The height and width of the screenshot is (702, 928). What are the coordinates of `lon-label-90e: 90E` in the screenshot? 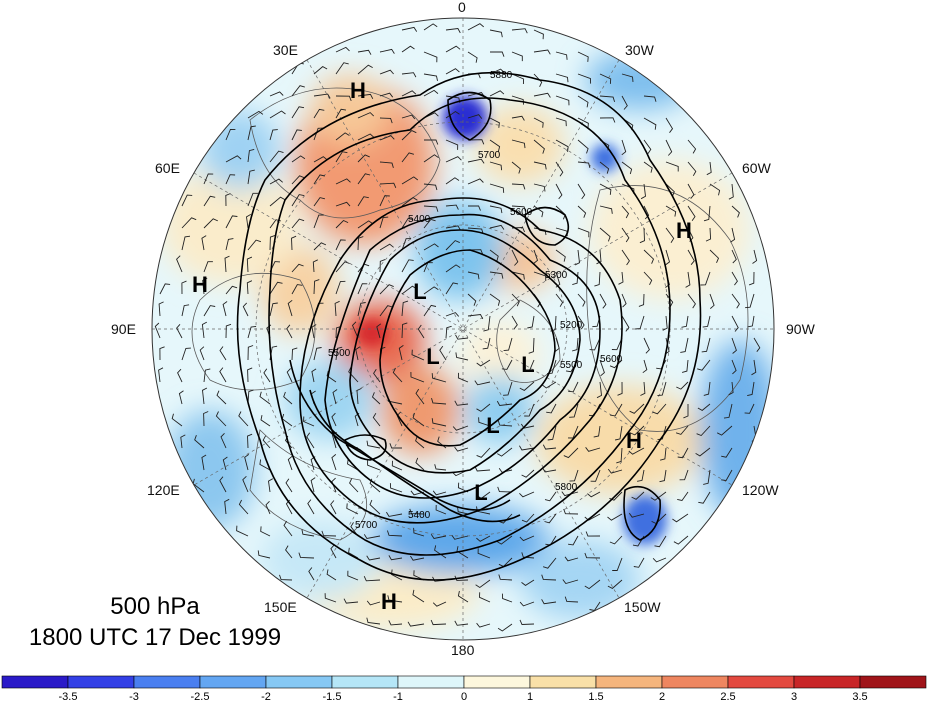 It's located at (123, 329).